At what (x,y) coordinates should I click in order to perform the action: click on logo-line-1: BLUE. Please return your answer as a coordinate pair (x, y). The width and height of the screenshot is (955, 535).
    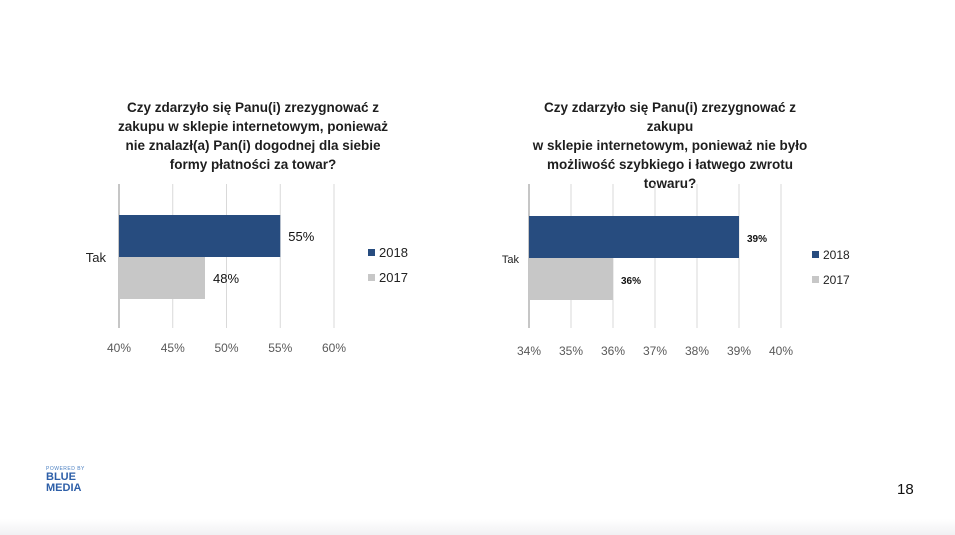
    Looking at the image, I should click on (61, 477).